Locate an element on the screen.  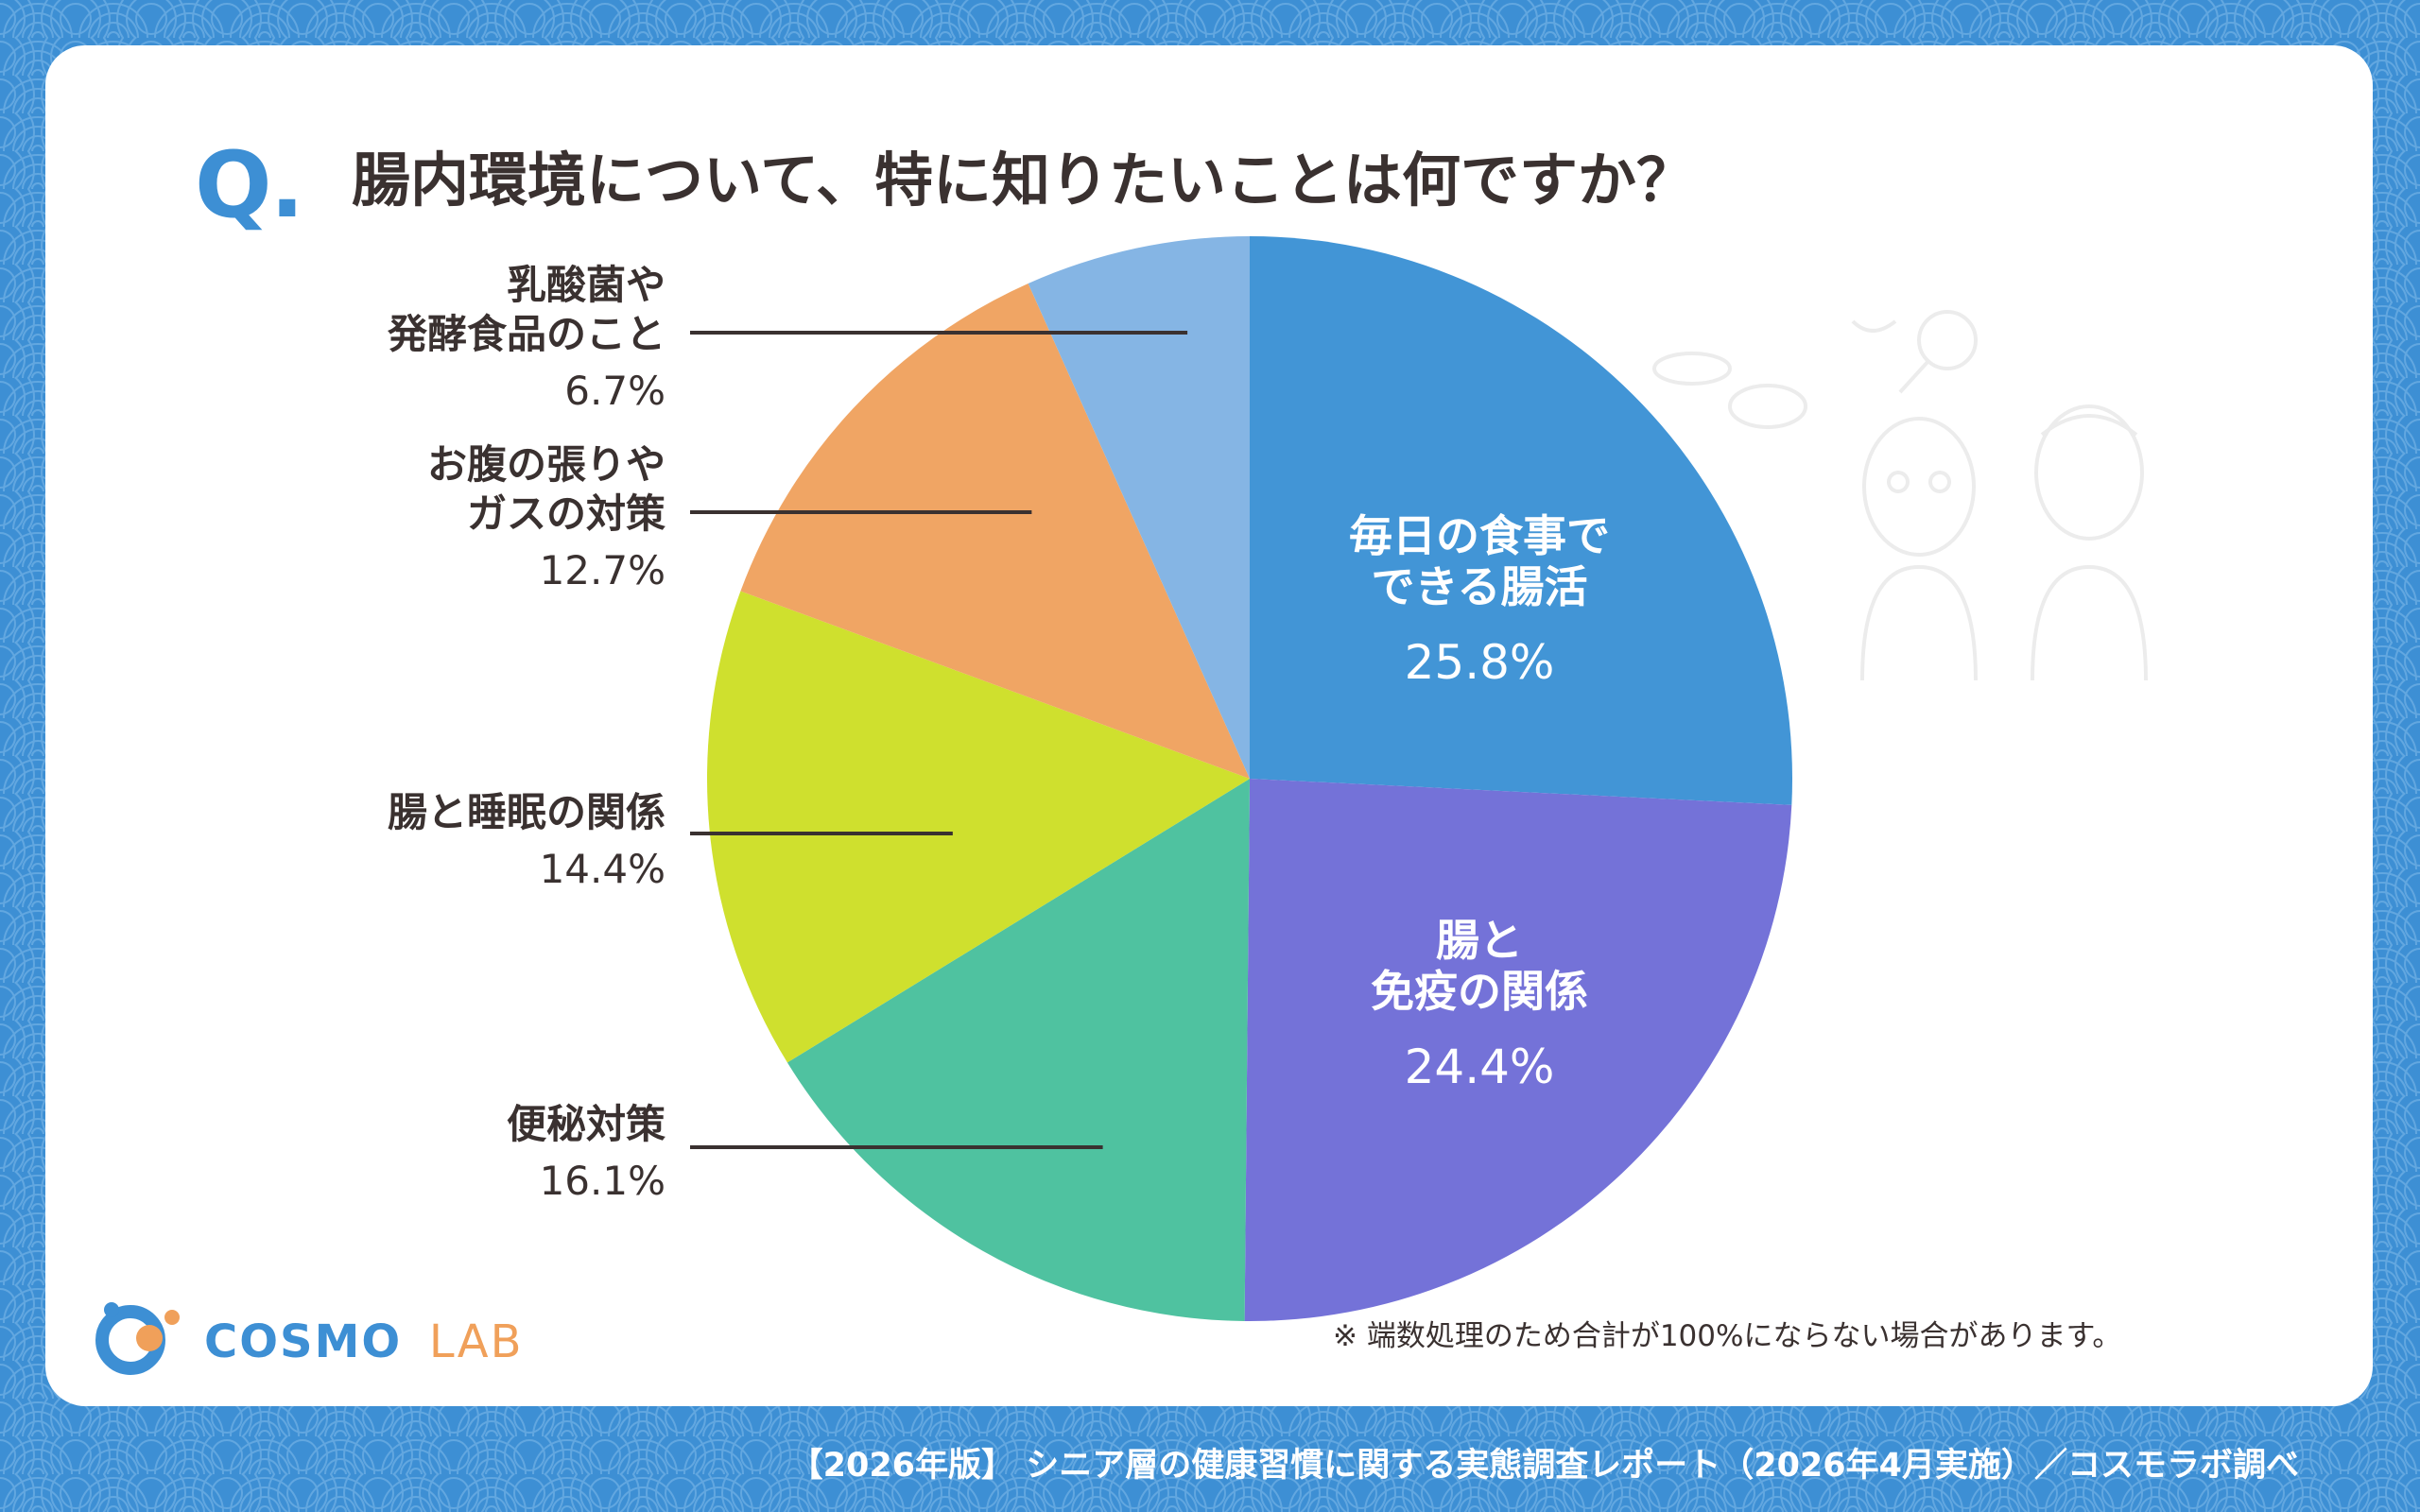
slice-label-3: 腸と睡眠の関係 14.4% is located at coordinates (527, 841).